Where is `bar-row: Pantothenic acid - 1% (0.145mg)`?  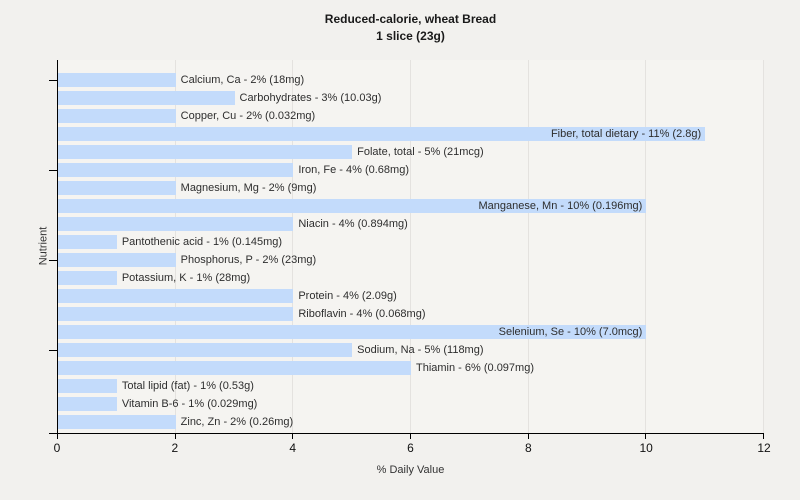 bar-row: Pantothenic acid - 1% (0.145mg) is located at coordinates (411, 242).